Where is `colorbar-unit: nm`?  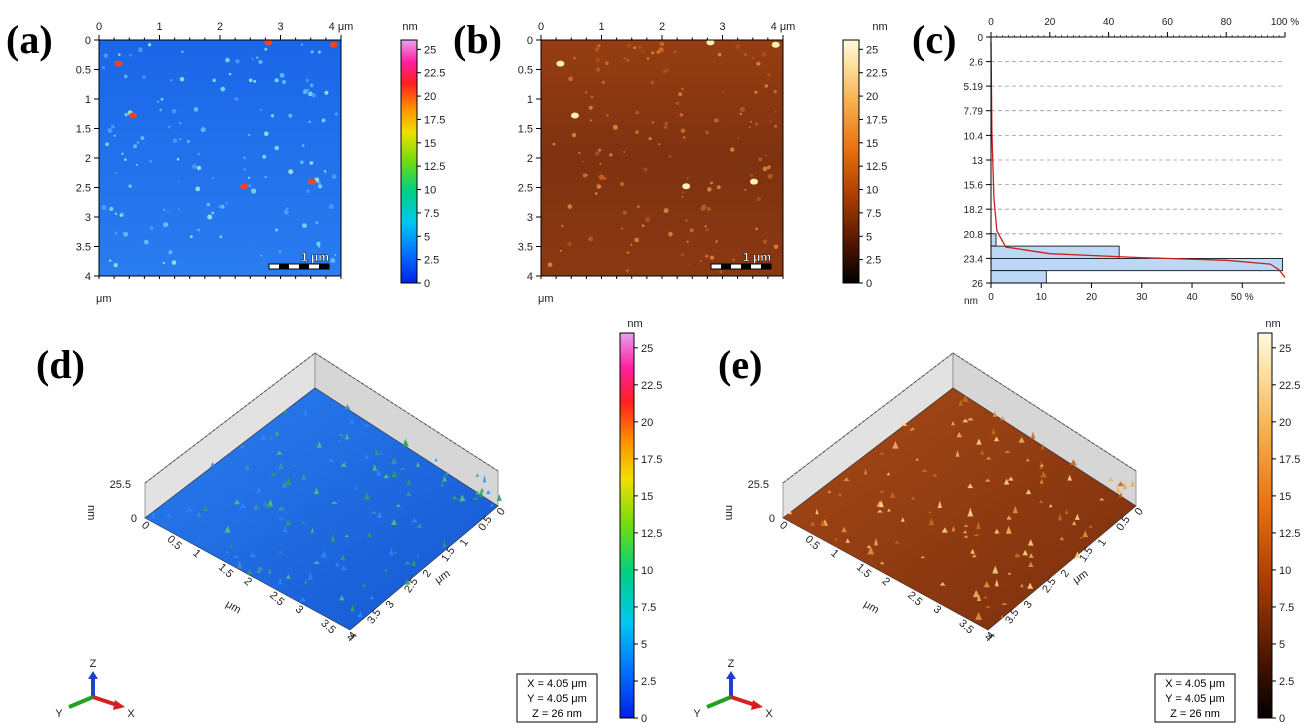 colorbar-unit: nm is located at coordinates (634, 324).